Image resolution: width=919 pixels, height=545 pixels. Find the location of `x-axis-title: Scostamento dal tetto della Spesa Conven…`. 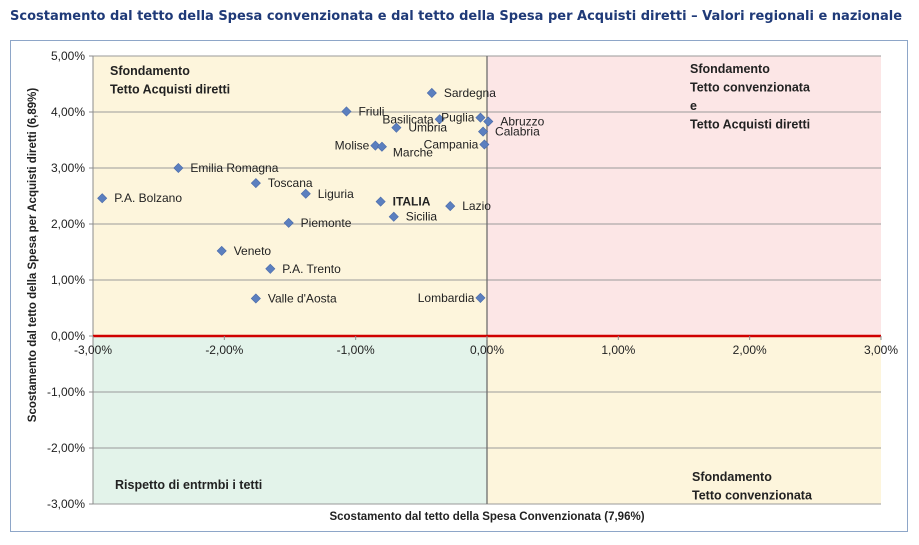

x-axis-title: Scostamento dal tetto della Spesa Conven… is located at coordinates (486, 517).